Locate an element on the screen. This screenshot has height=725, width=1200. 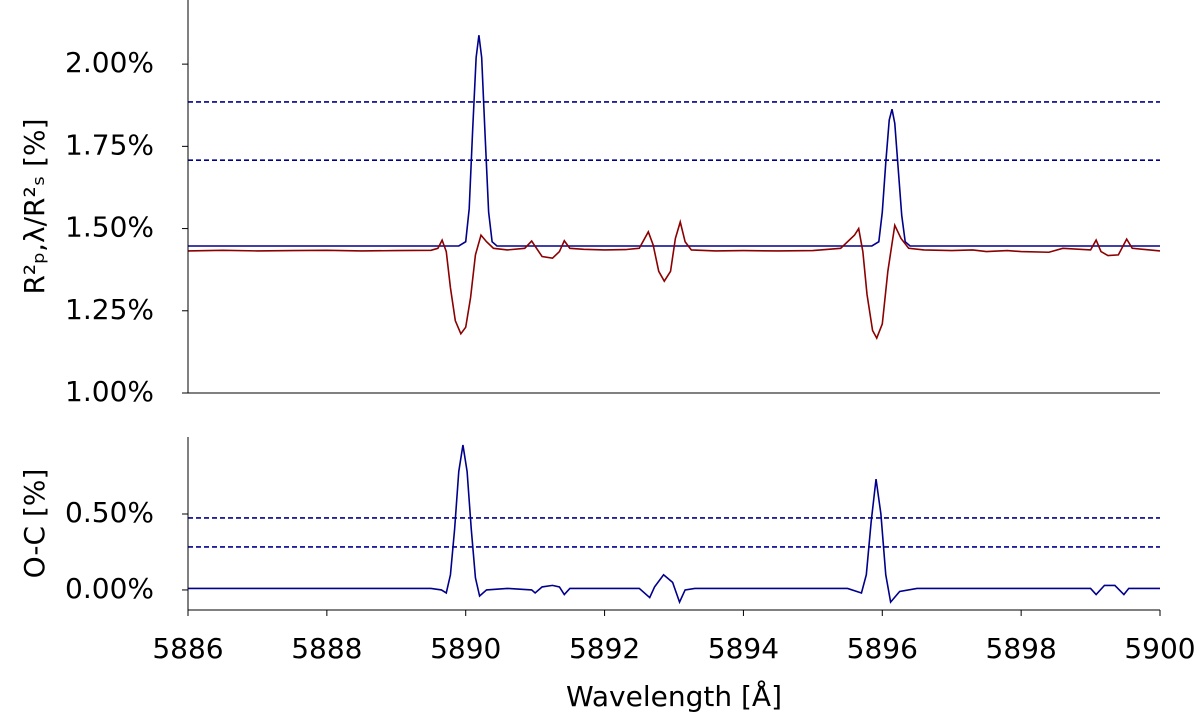
y-tick-label: 2.00% is located at coordinates (109, 62).